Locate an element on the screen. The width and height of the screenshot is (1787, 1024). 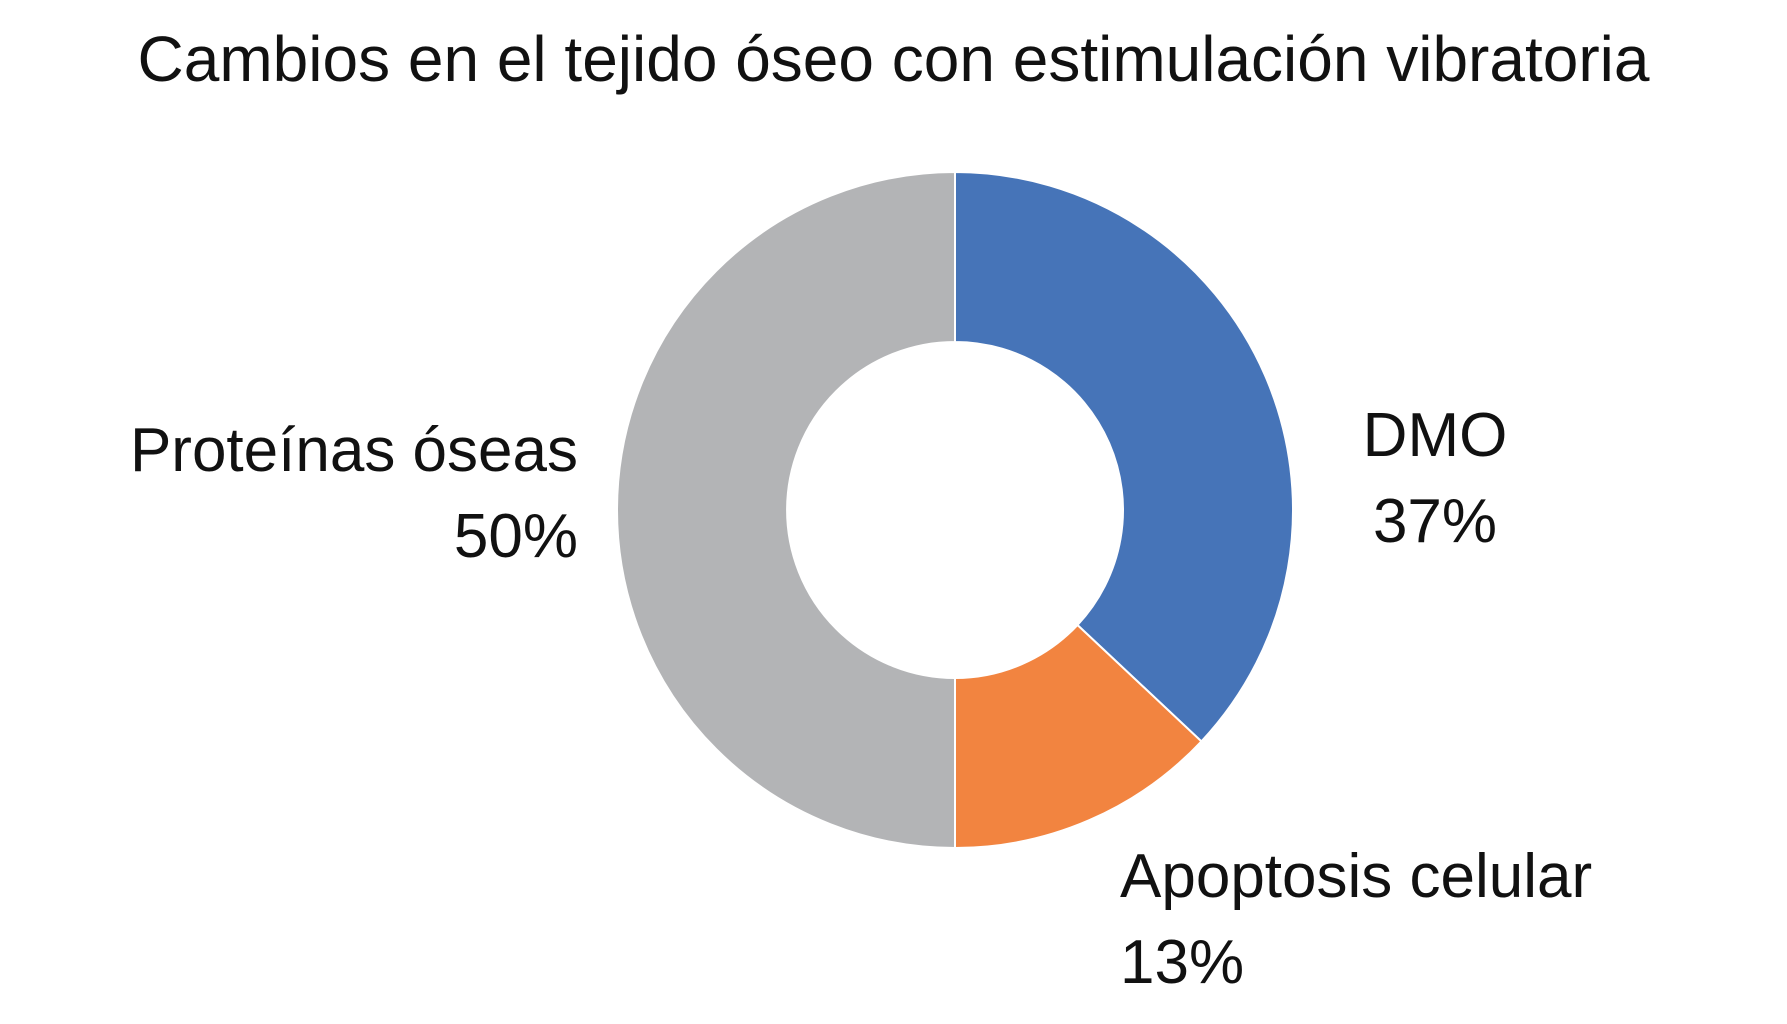
data-label-percent: 13% is located at coordinates (1182, 962).